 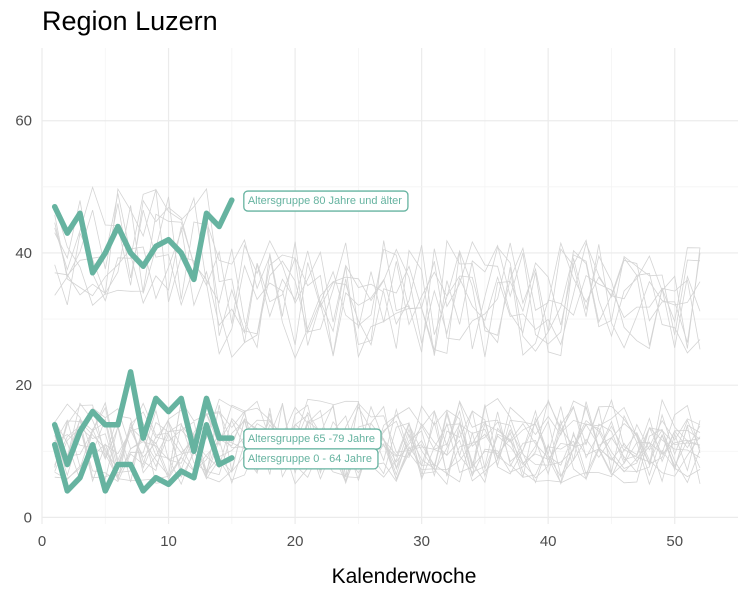 What do you see at coordinates (421, 541) in the screenshot?
I see `x-tick-label: 30` at bounding box center [421, 541].